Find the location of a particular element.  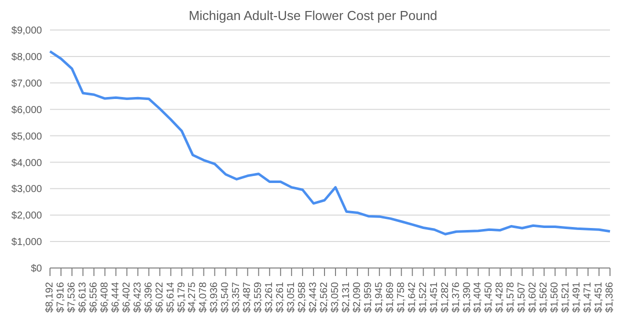

x-tick-label: $4,275 is located at coordinates (192, 297).